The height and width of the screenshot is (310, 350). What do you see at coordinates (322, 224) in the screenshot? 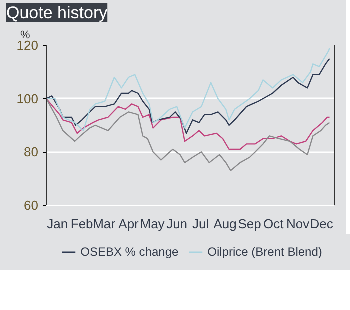
I see `x-tick-label: Dec` at bounding box center [322, 224].